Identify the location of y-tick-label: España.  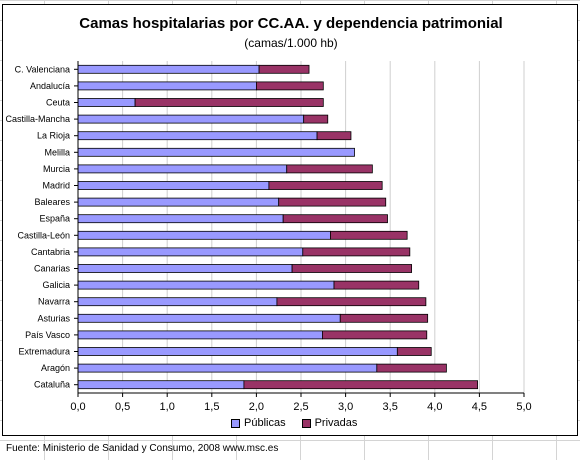
(54, 219).